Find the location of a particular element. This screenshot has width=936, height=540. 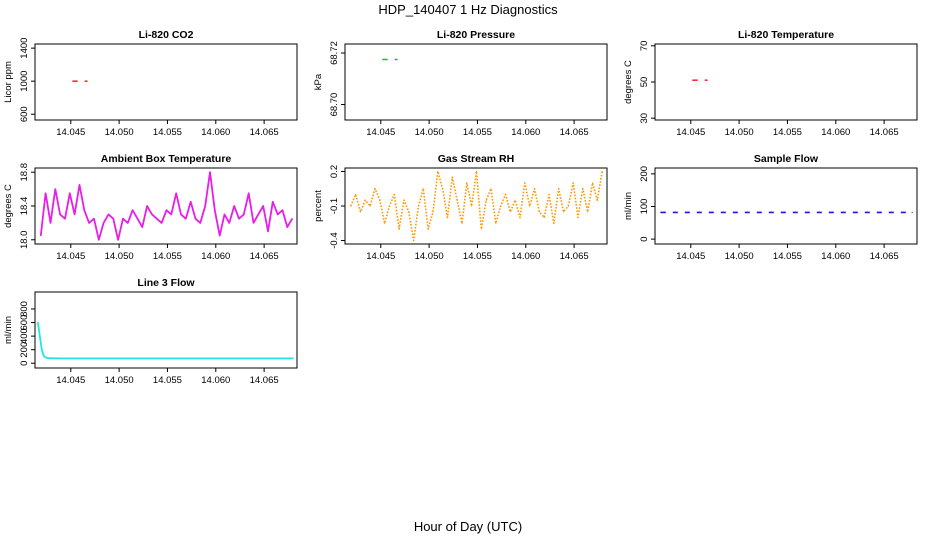

y-tick-label: 70 is located at coordinates (644, 46).